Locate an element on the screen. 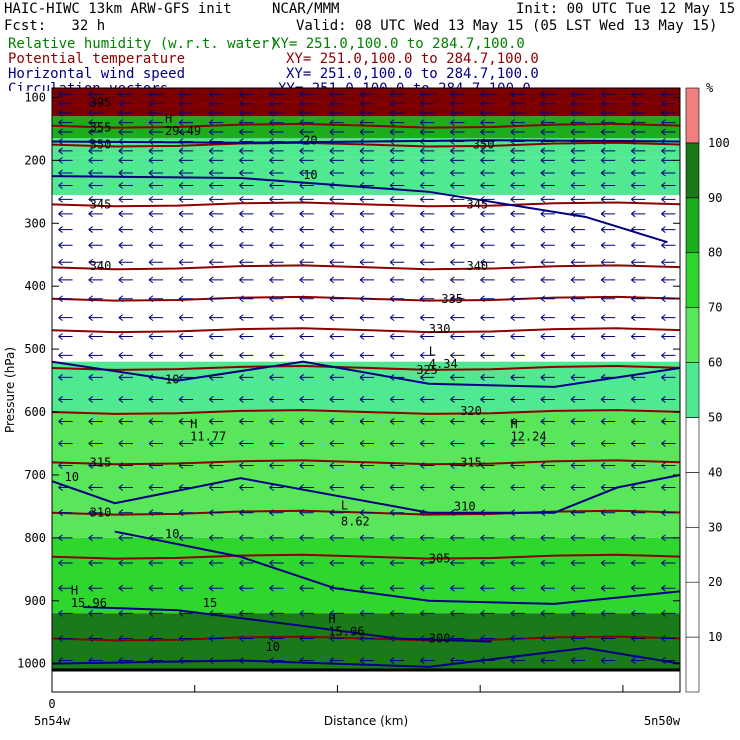 The width and height of the screenshot is (740, 740). extremum-label-12: H is located at coordinates (168, 119).